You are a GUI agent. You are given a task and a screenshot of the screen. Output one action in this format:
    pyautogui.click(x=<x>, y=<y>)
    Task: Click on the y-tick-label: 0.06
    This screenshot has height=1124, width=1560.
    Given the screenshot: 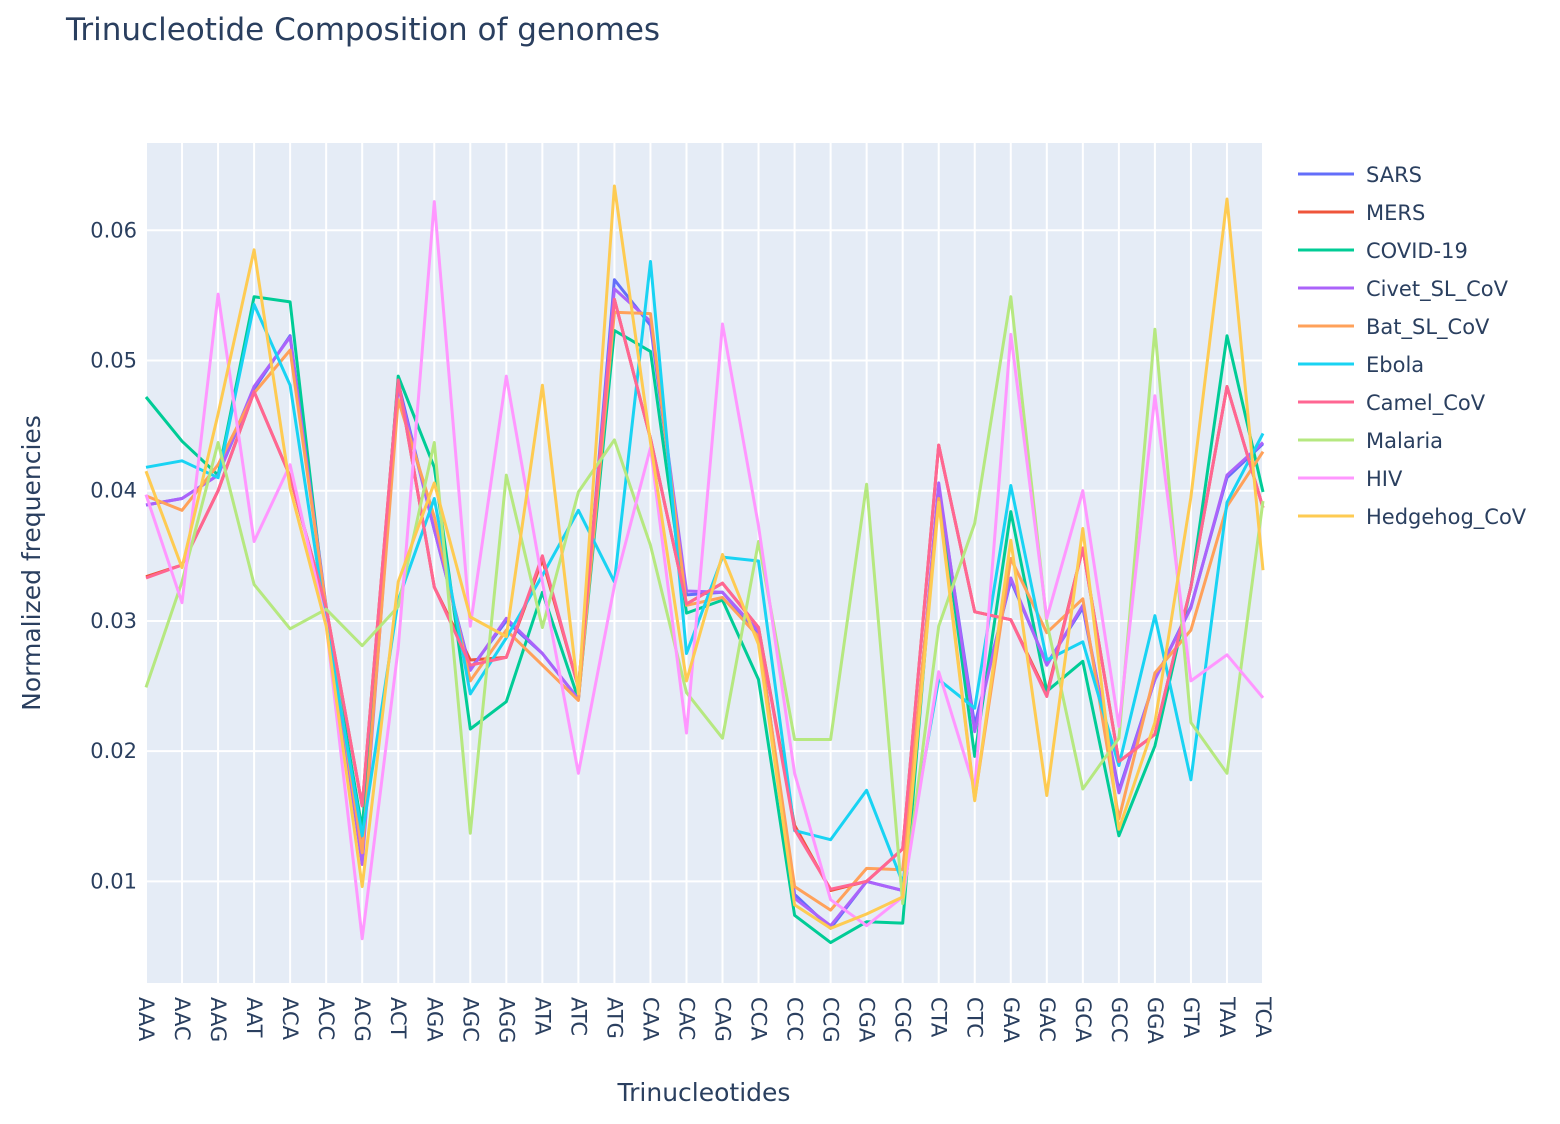 What is the action you would take?
    pyautogui.click(x=113, y=230)
    